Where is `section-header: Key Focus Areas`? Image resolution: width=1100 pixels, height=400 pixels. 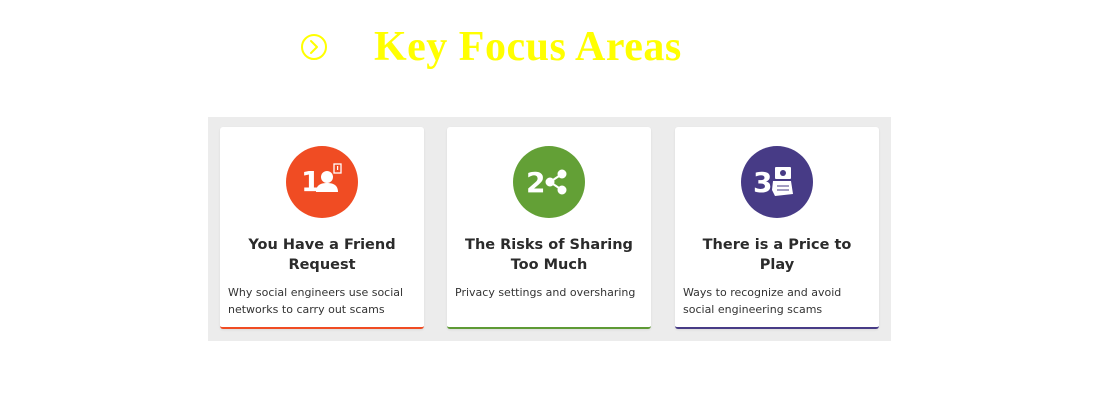
section-header: Key Focus Areas is located at coordinates (491, 47).